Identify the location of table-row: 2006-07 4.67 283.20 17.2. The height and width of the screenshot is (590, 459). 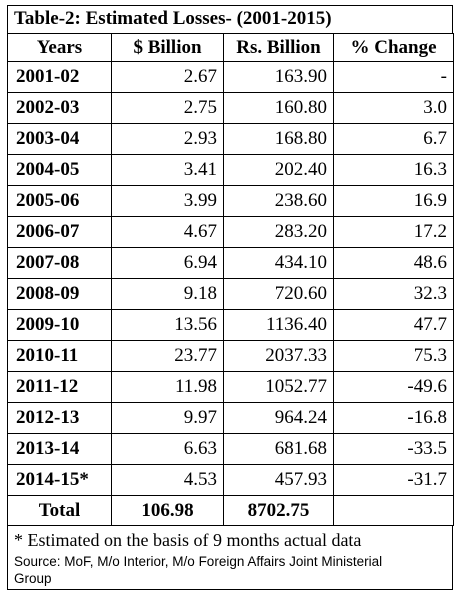
(230, 232).